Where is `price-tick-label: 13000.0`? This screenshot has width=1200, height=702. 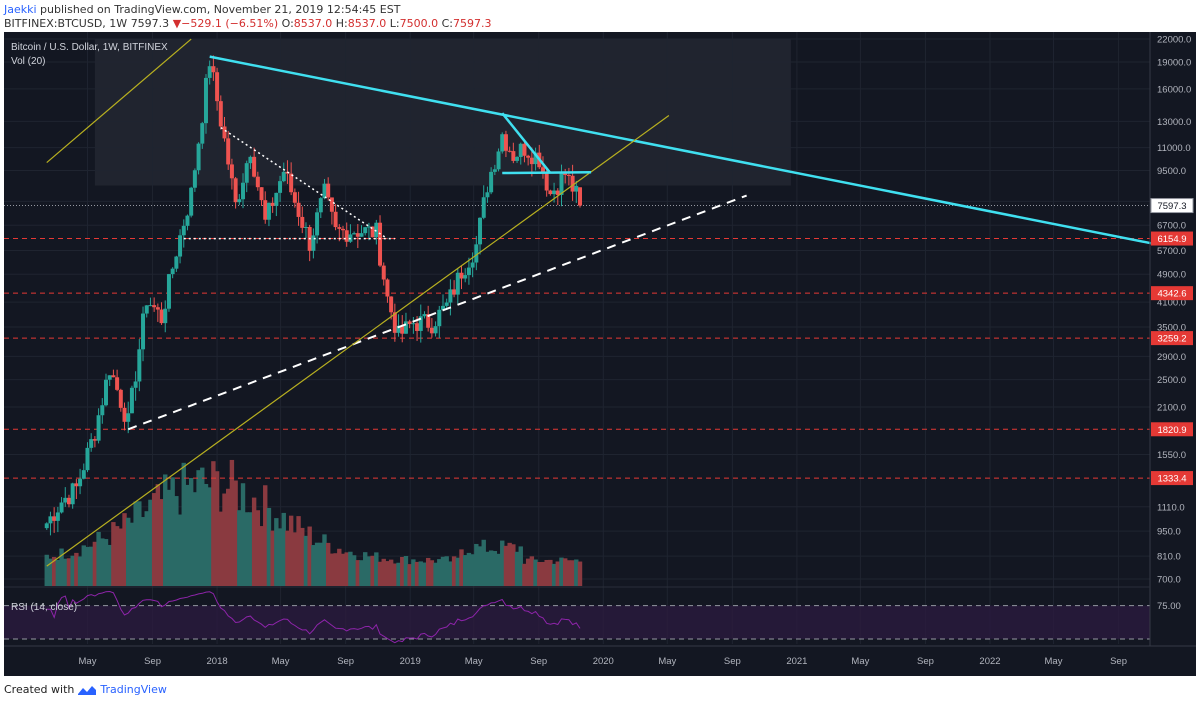 price-tick-label: 13000.0 is located at coordinates (1174, 122).